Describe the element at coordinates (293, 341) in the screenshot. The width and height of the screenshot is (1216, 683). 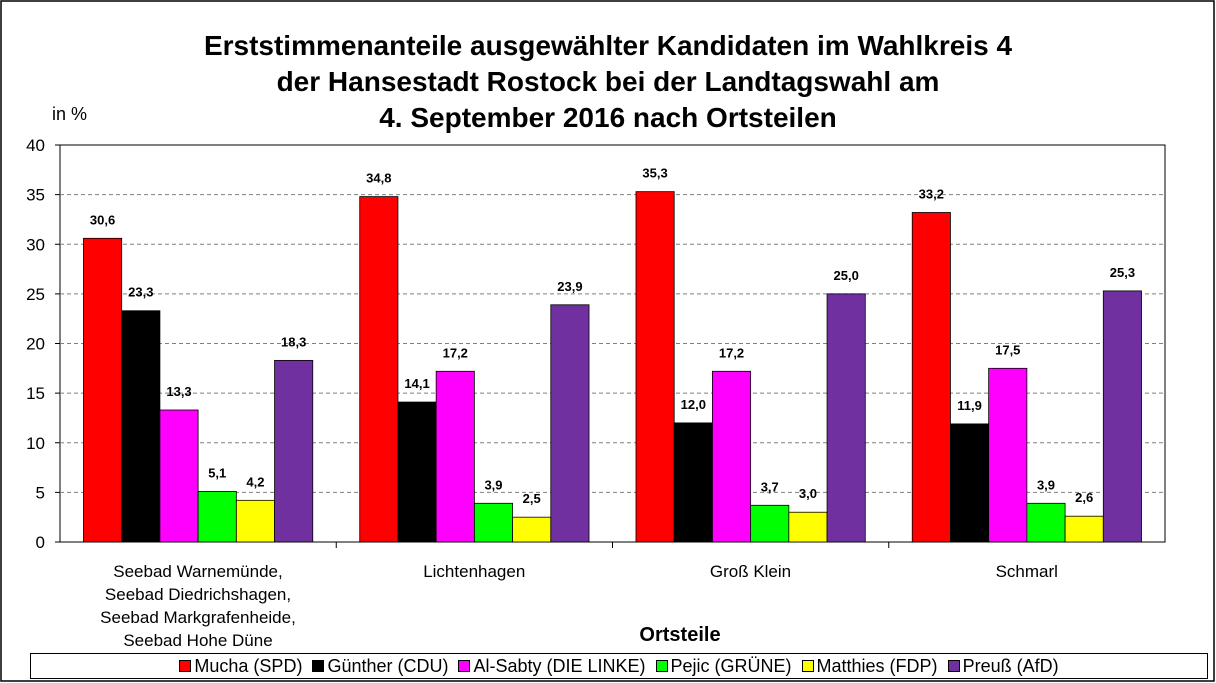
I see `value-label: 18,3` at that location.